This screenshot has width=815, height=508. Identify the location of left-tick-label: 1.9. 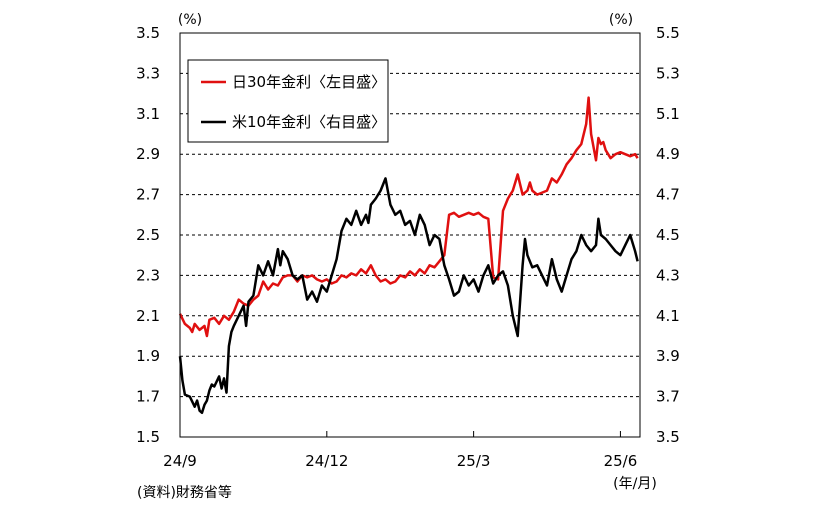
(148, 356).